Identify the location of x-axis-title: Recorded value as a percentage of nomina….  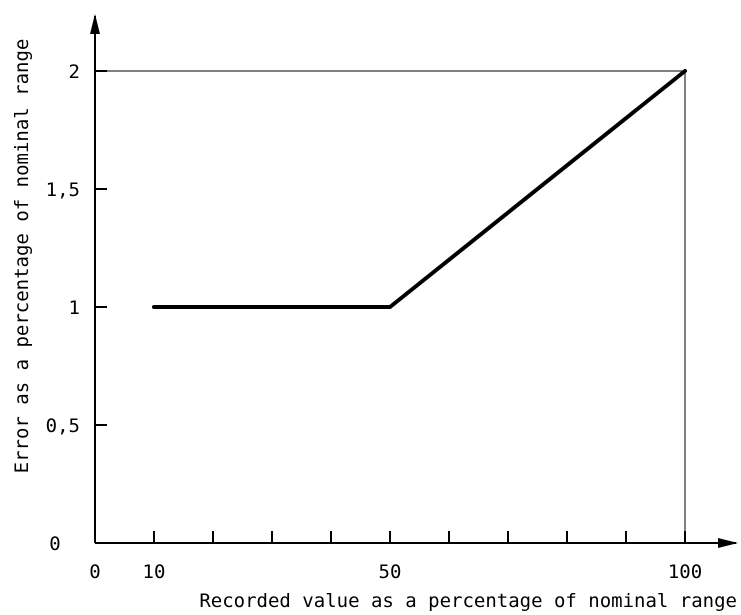
(468, 601).